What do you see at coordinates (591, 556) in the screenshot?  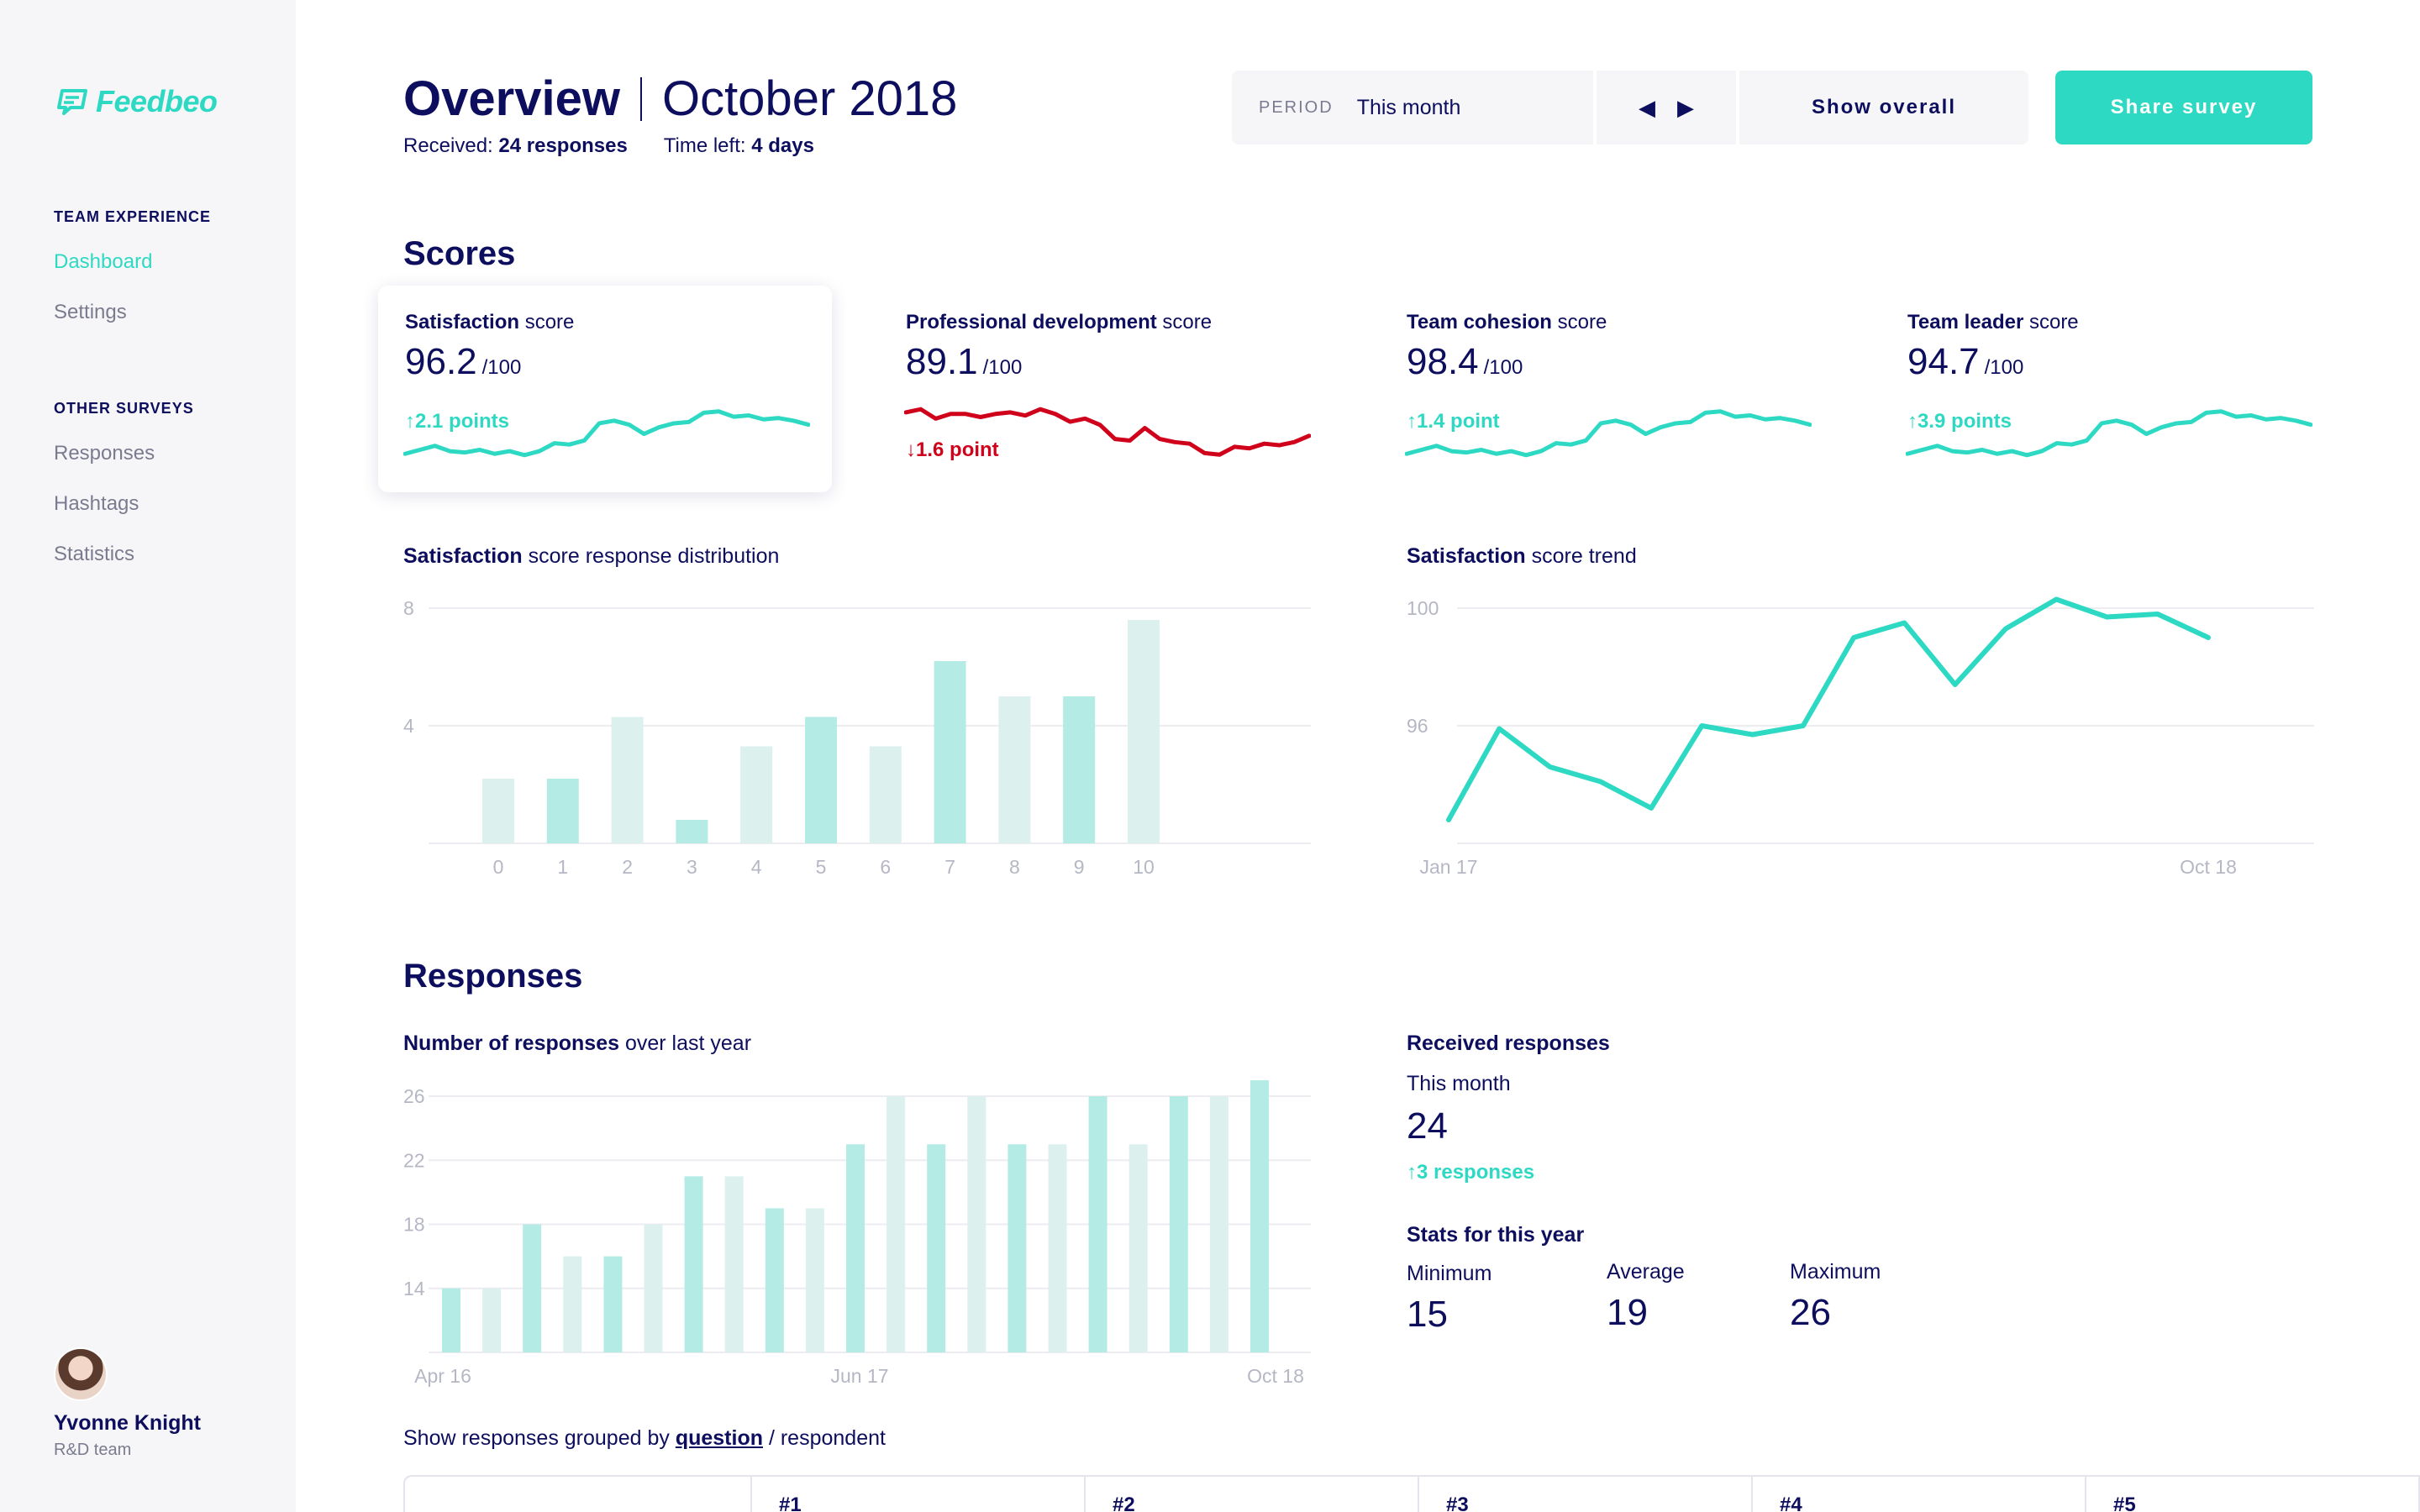 I see `distribution-chart-title: Satisfaction score response distribution` at bounding box center [591, 556].